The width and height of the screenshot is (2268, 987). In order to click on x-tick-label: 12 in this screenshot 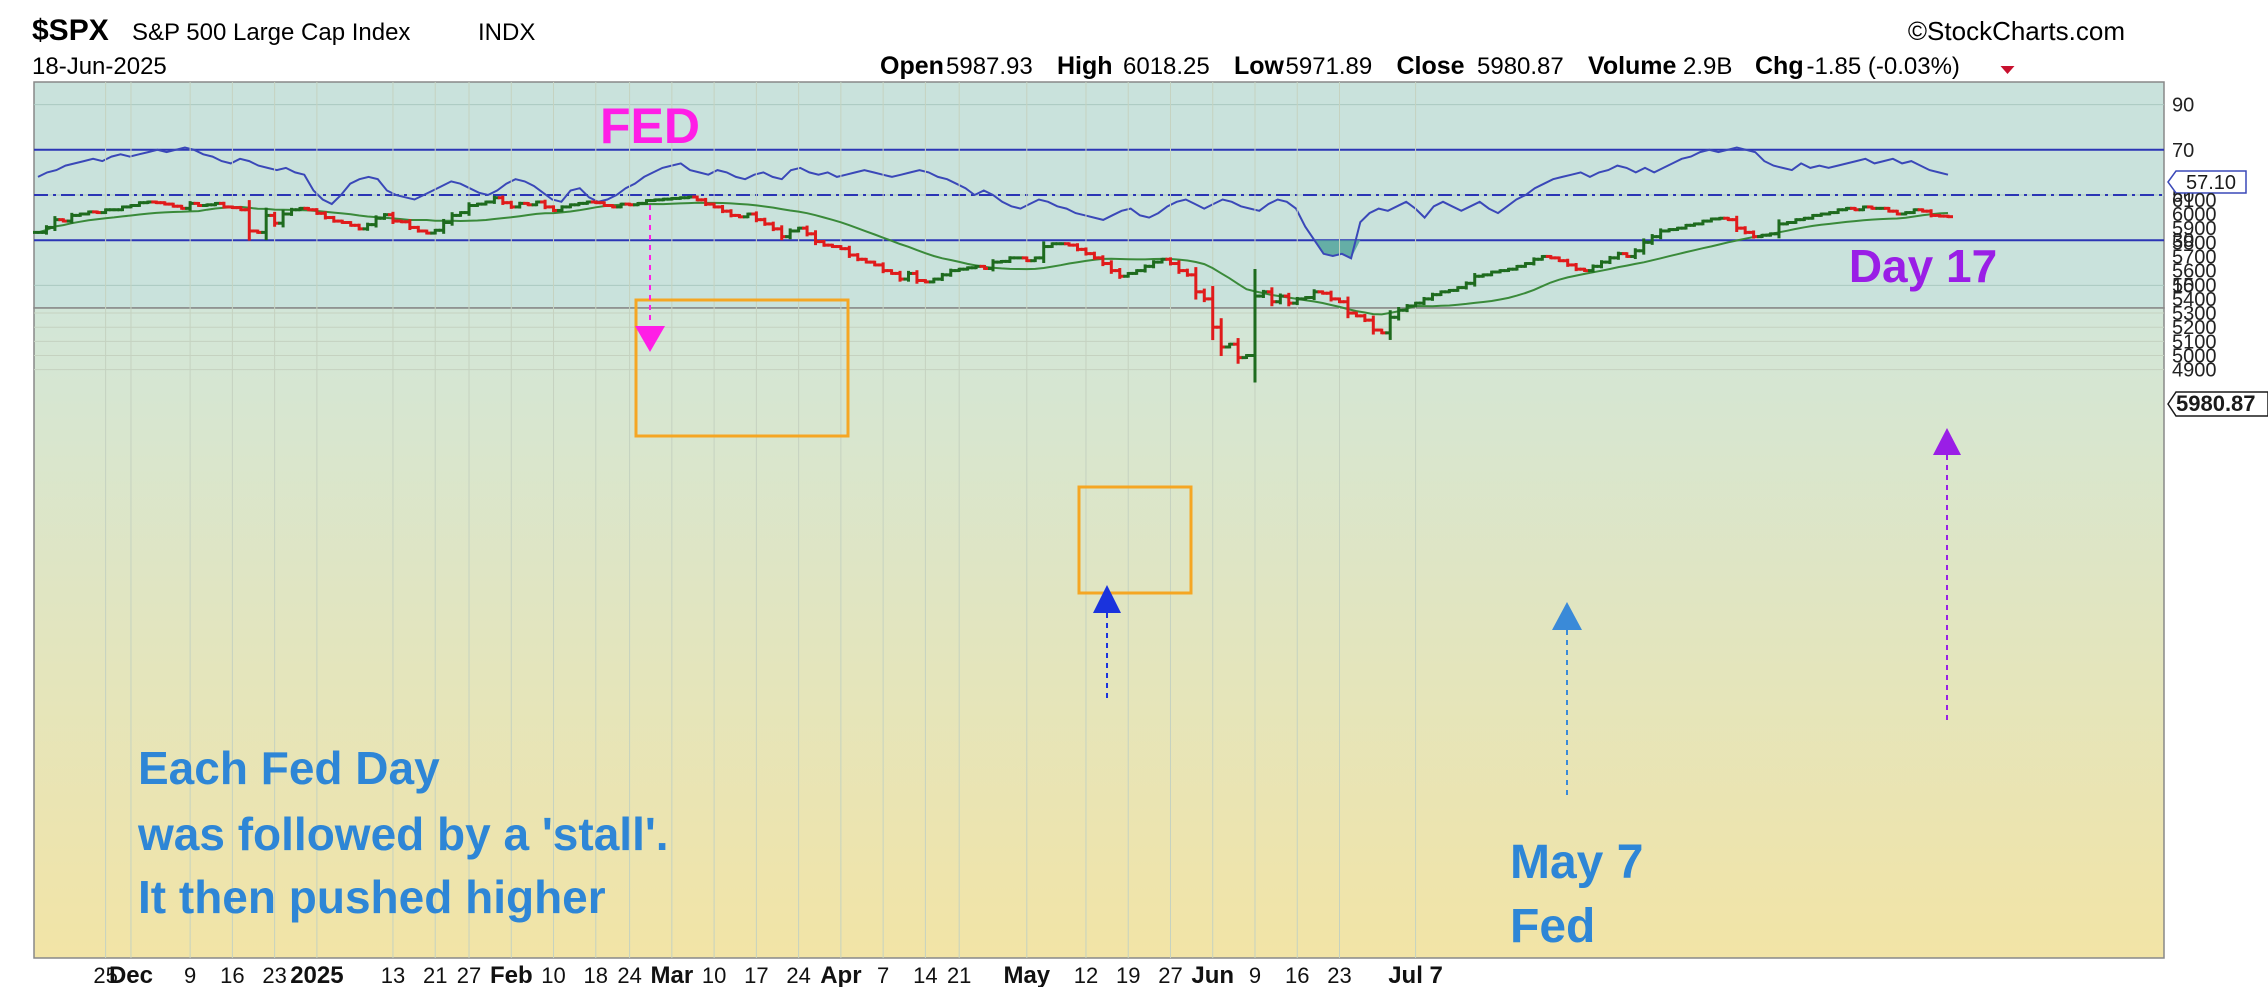, I will do `click(1086, 975)`.